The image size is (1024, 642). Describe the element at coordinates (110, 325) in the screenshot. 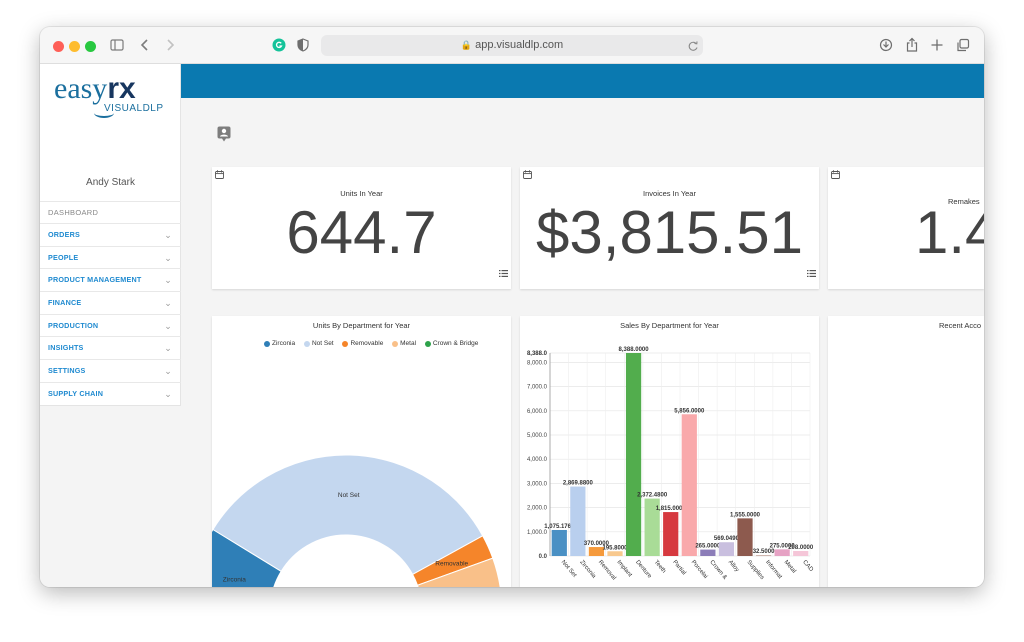

I see `sidebar-item-production: PRODUCTION ⌄` at that location.